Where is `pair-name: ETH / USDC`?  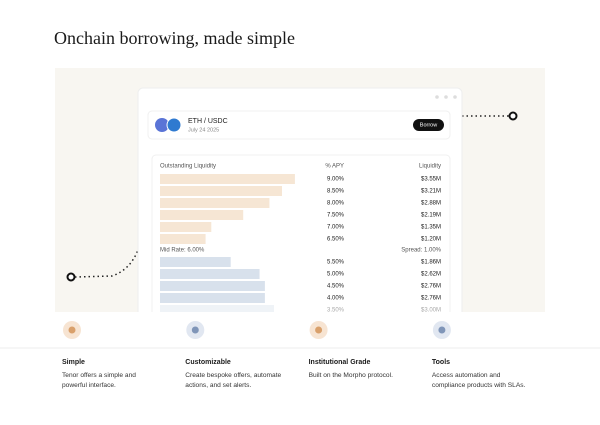 pair-name: ETH / USDC is located at coordinates (208, 121).